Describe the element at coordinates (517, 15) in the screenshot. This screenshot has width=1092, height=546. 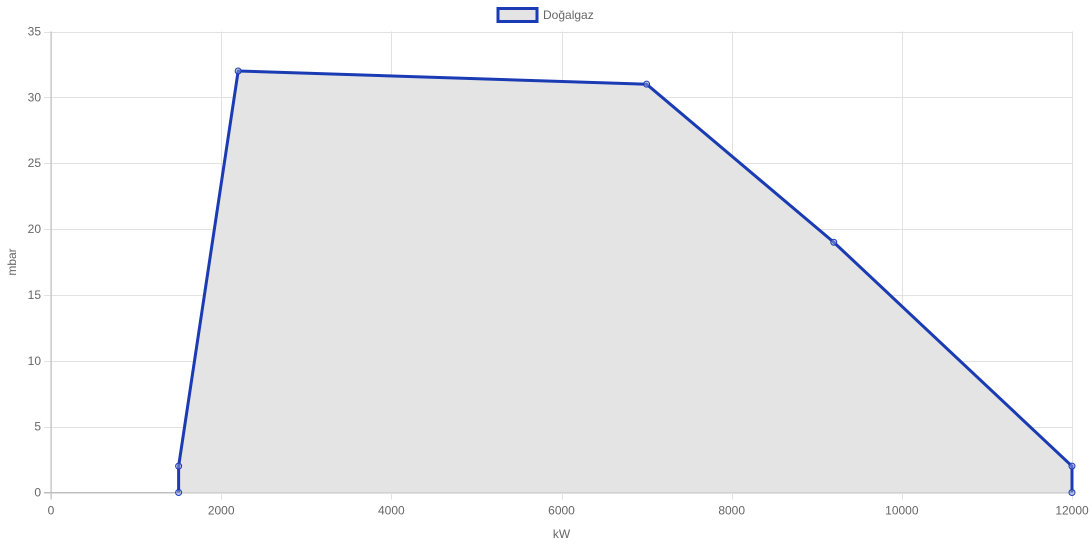
I see `legend-swatch` at that location.